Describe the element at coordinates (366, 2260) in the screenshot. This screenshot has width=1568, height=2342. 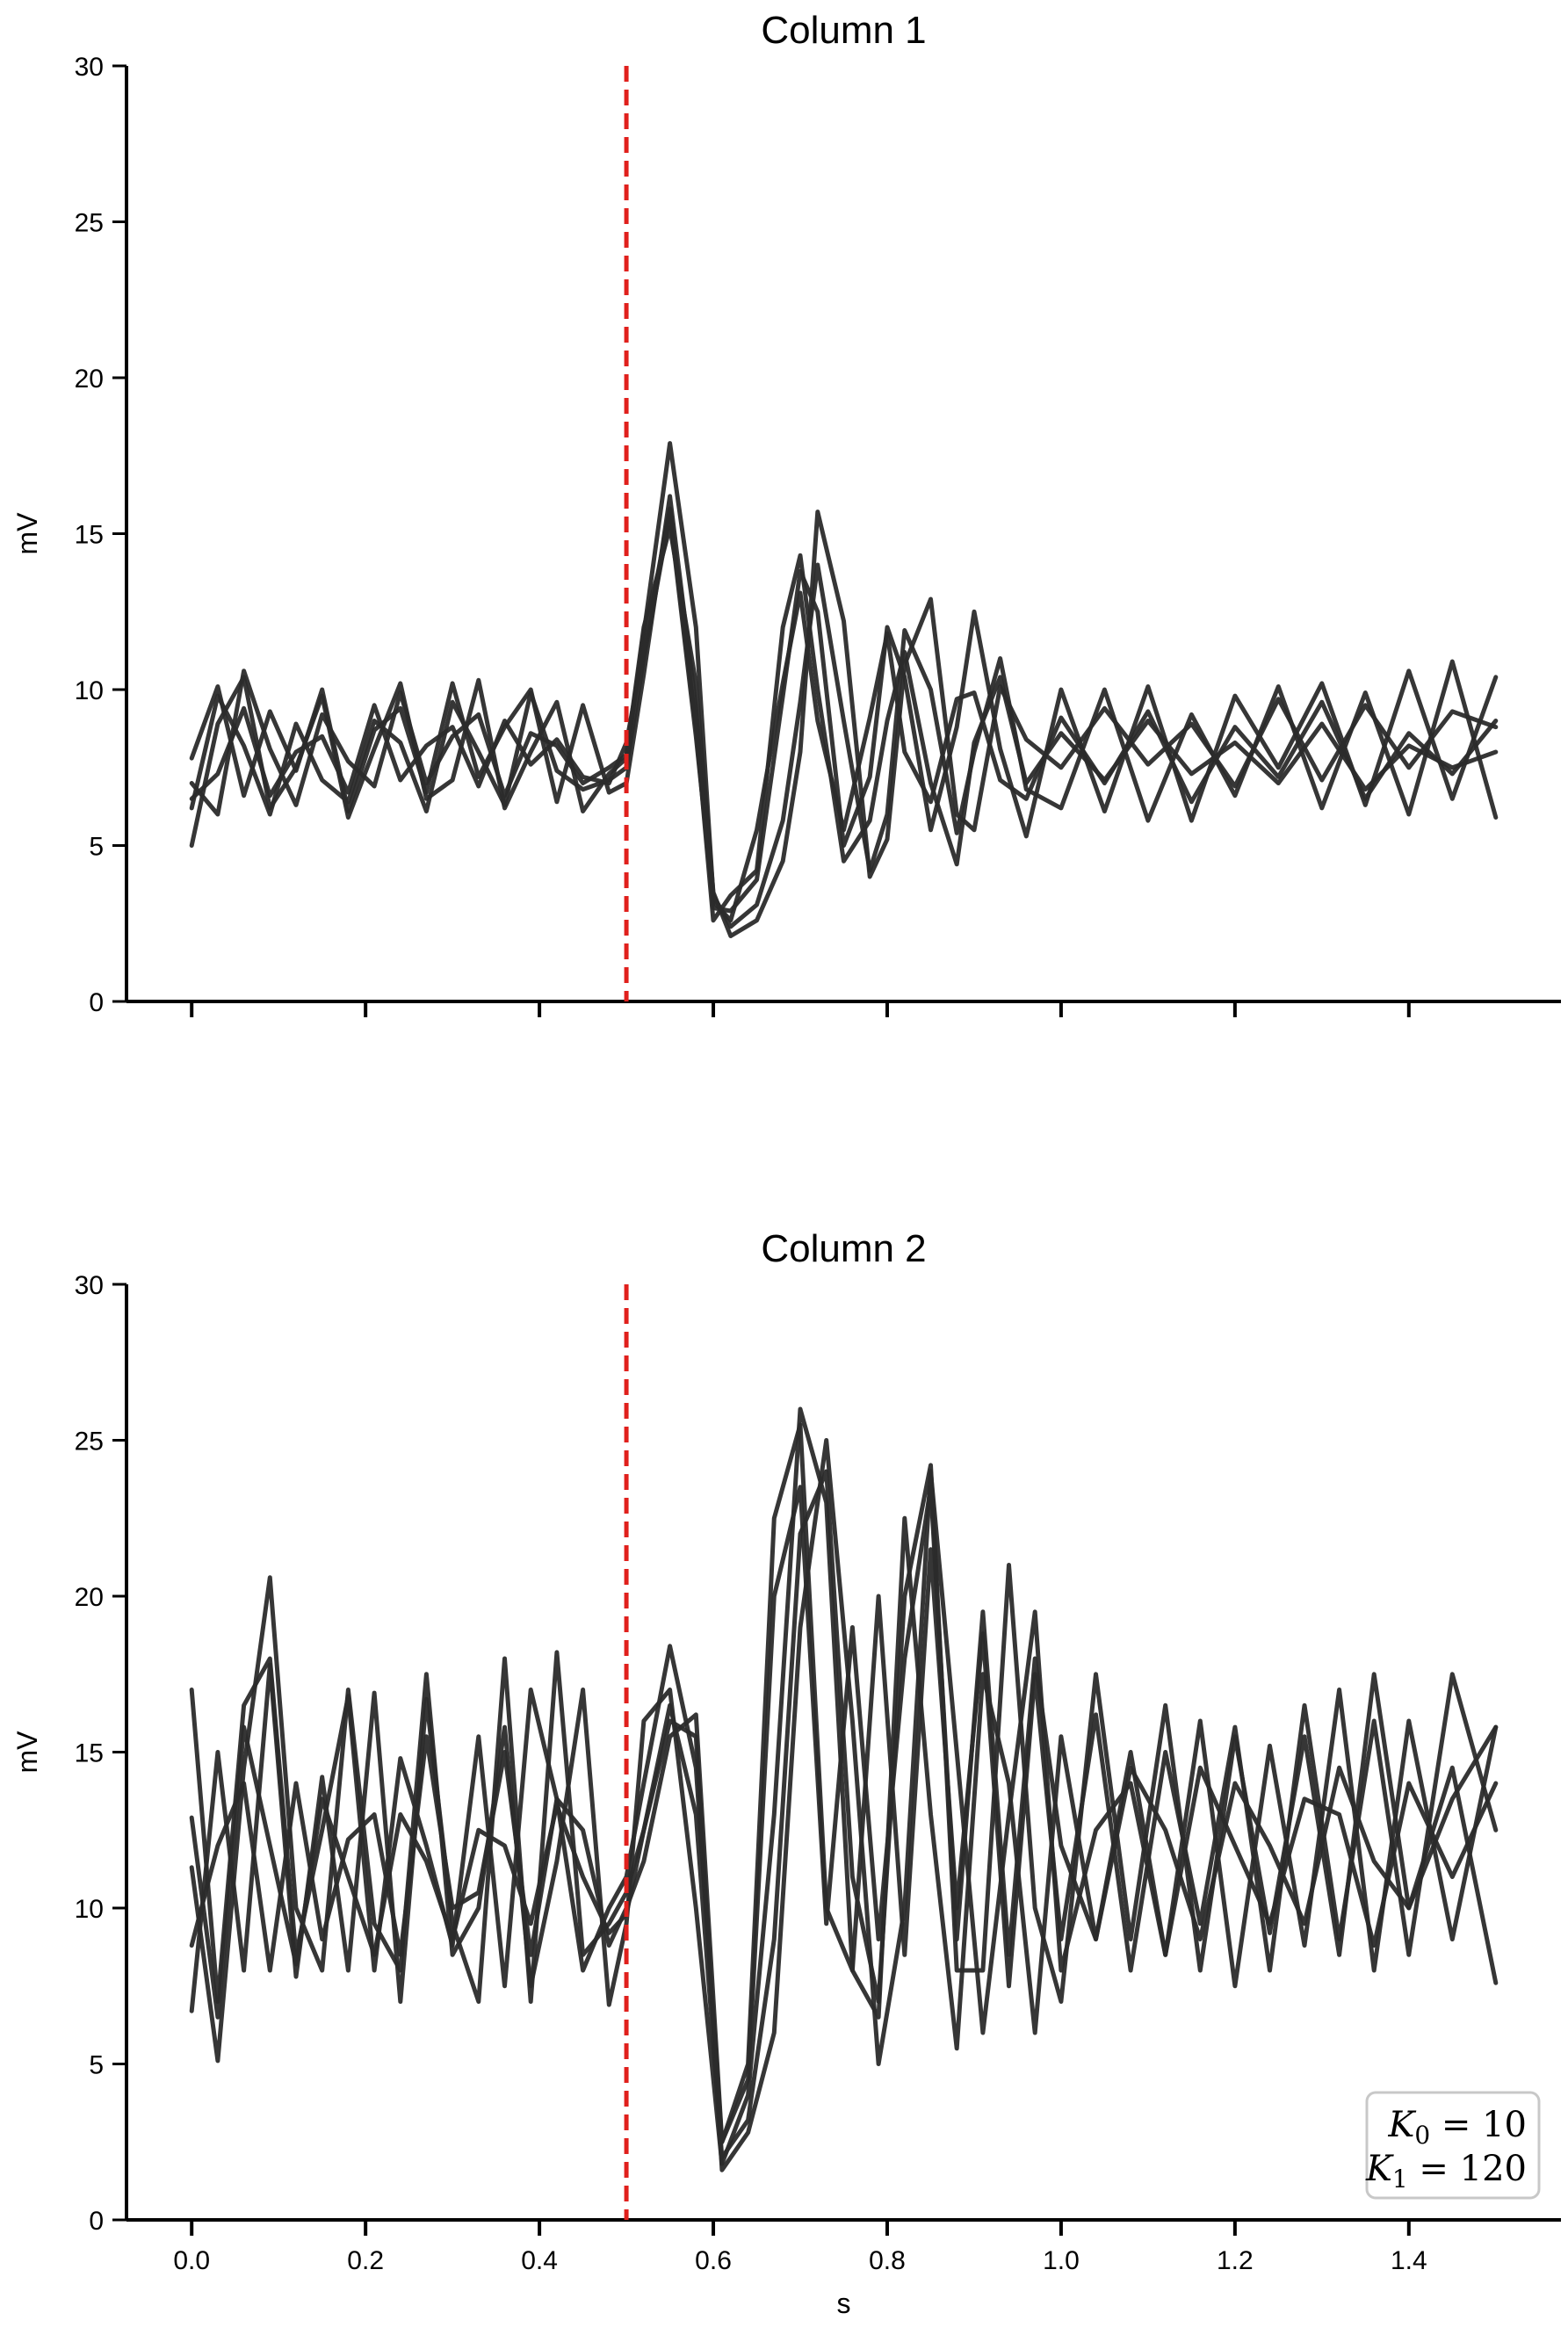
I see `x-tick-label: 0.2` at that location.